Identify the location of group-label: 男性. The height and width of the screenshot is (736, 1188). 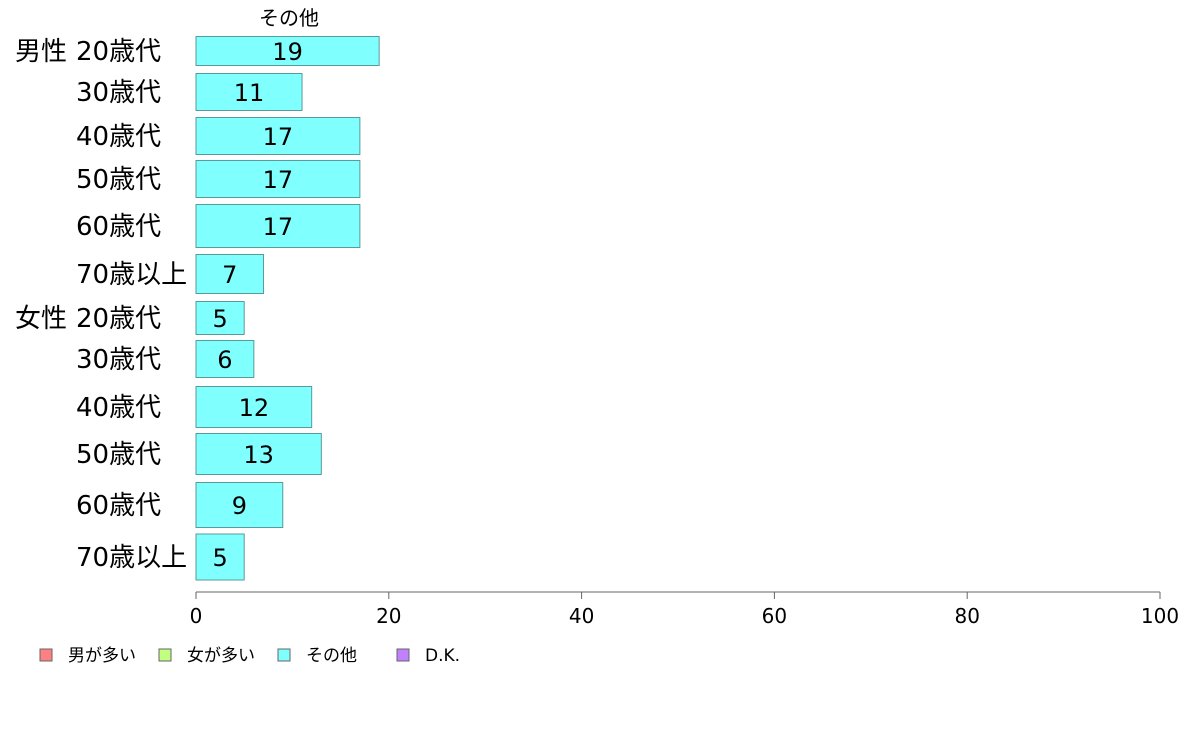
(41, 52).